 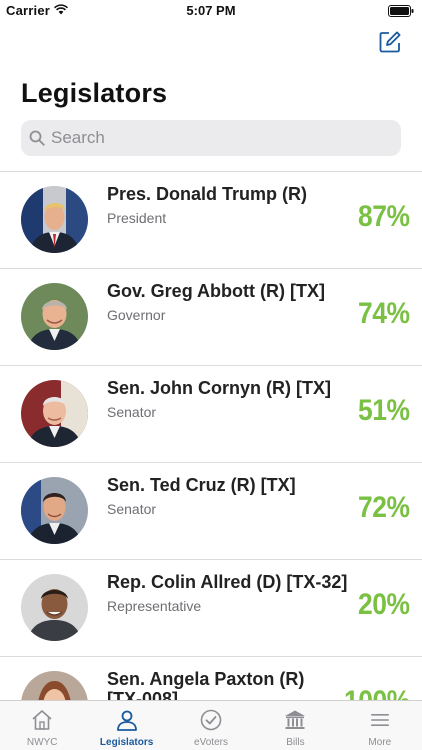 What do you see at coordinates (379, 720) in the screenshot?
I see `menu-icon` at bounding box center [379, 720].